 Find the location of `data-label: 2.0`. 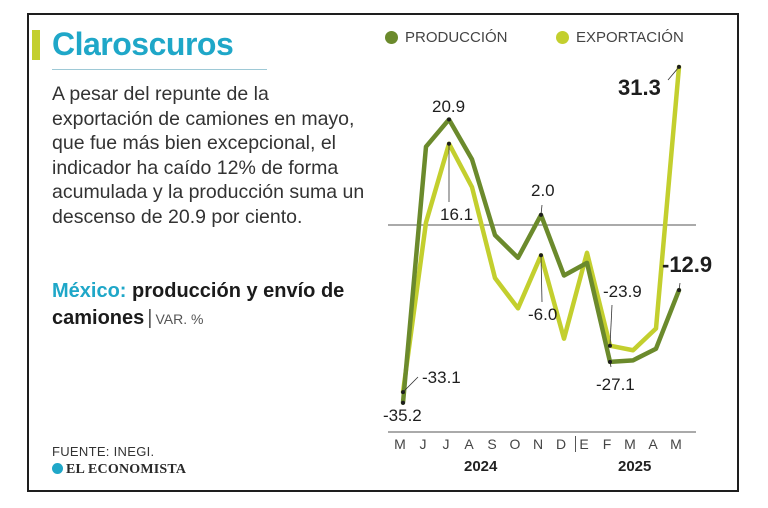

data-label: 2.0 is located at coordinates (543, 190).